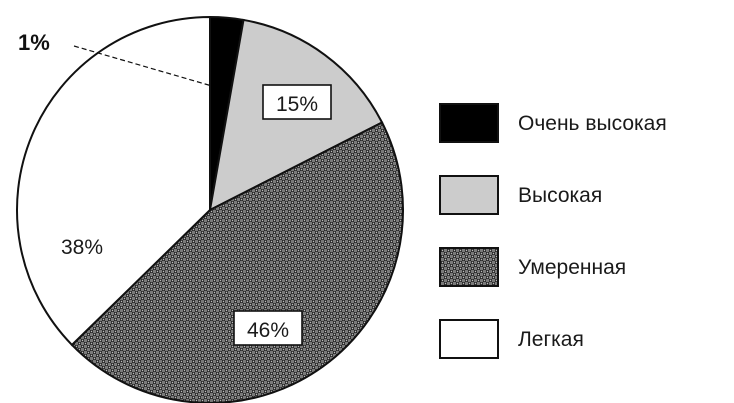  What do you see at coordinates (34, 42) in the screenshot?
I see `callout-label: 1%` at bounding box center [34, 42].